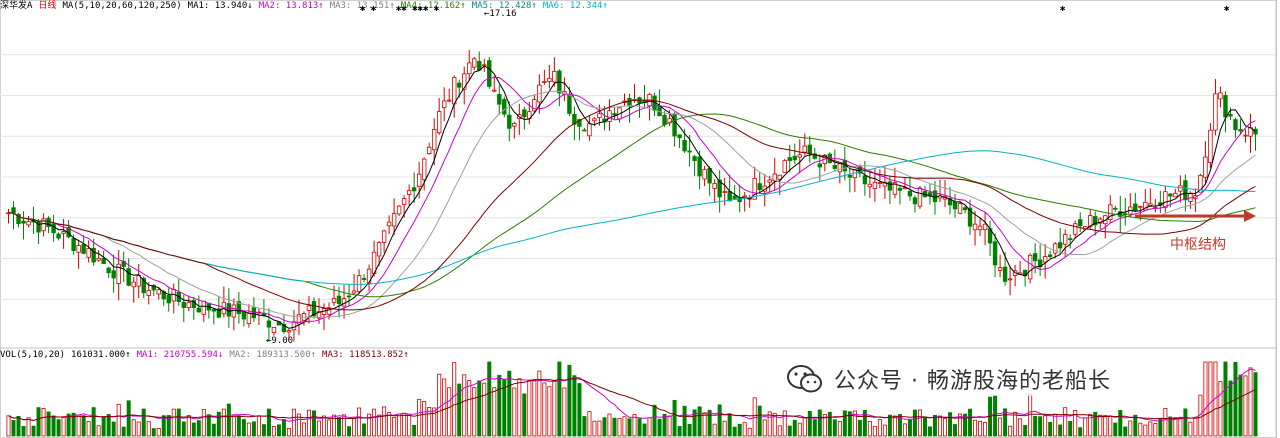 The image size is (1280, 438). I want to click on stock-name: 深华发A, so click(16, 6).